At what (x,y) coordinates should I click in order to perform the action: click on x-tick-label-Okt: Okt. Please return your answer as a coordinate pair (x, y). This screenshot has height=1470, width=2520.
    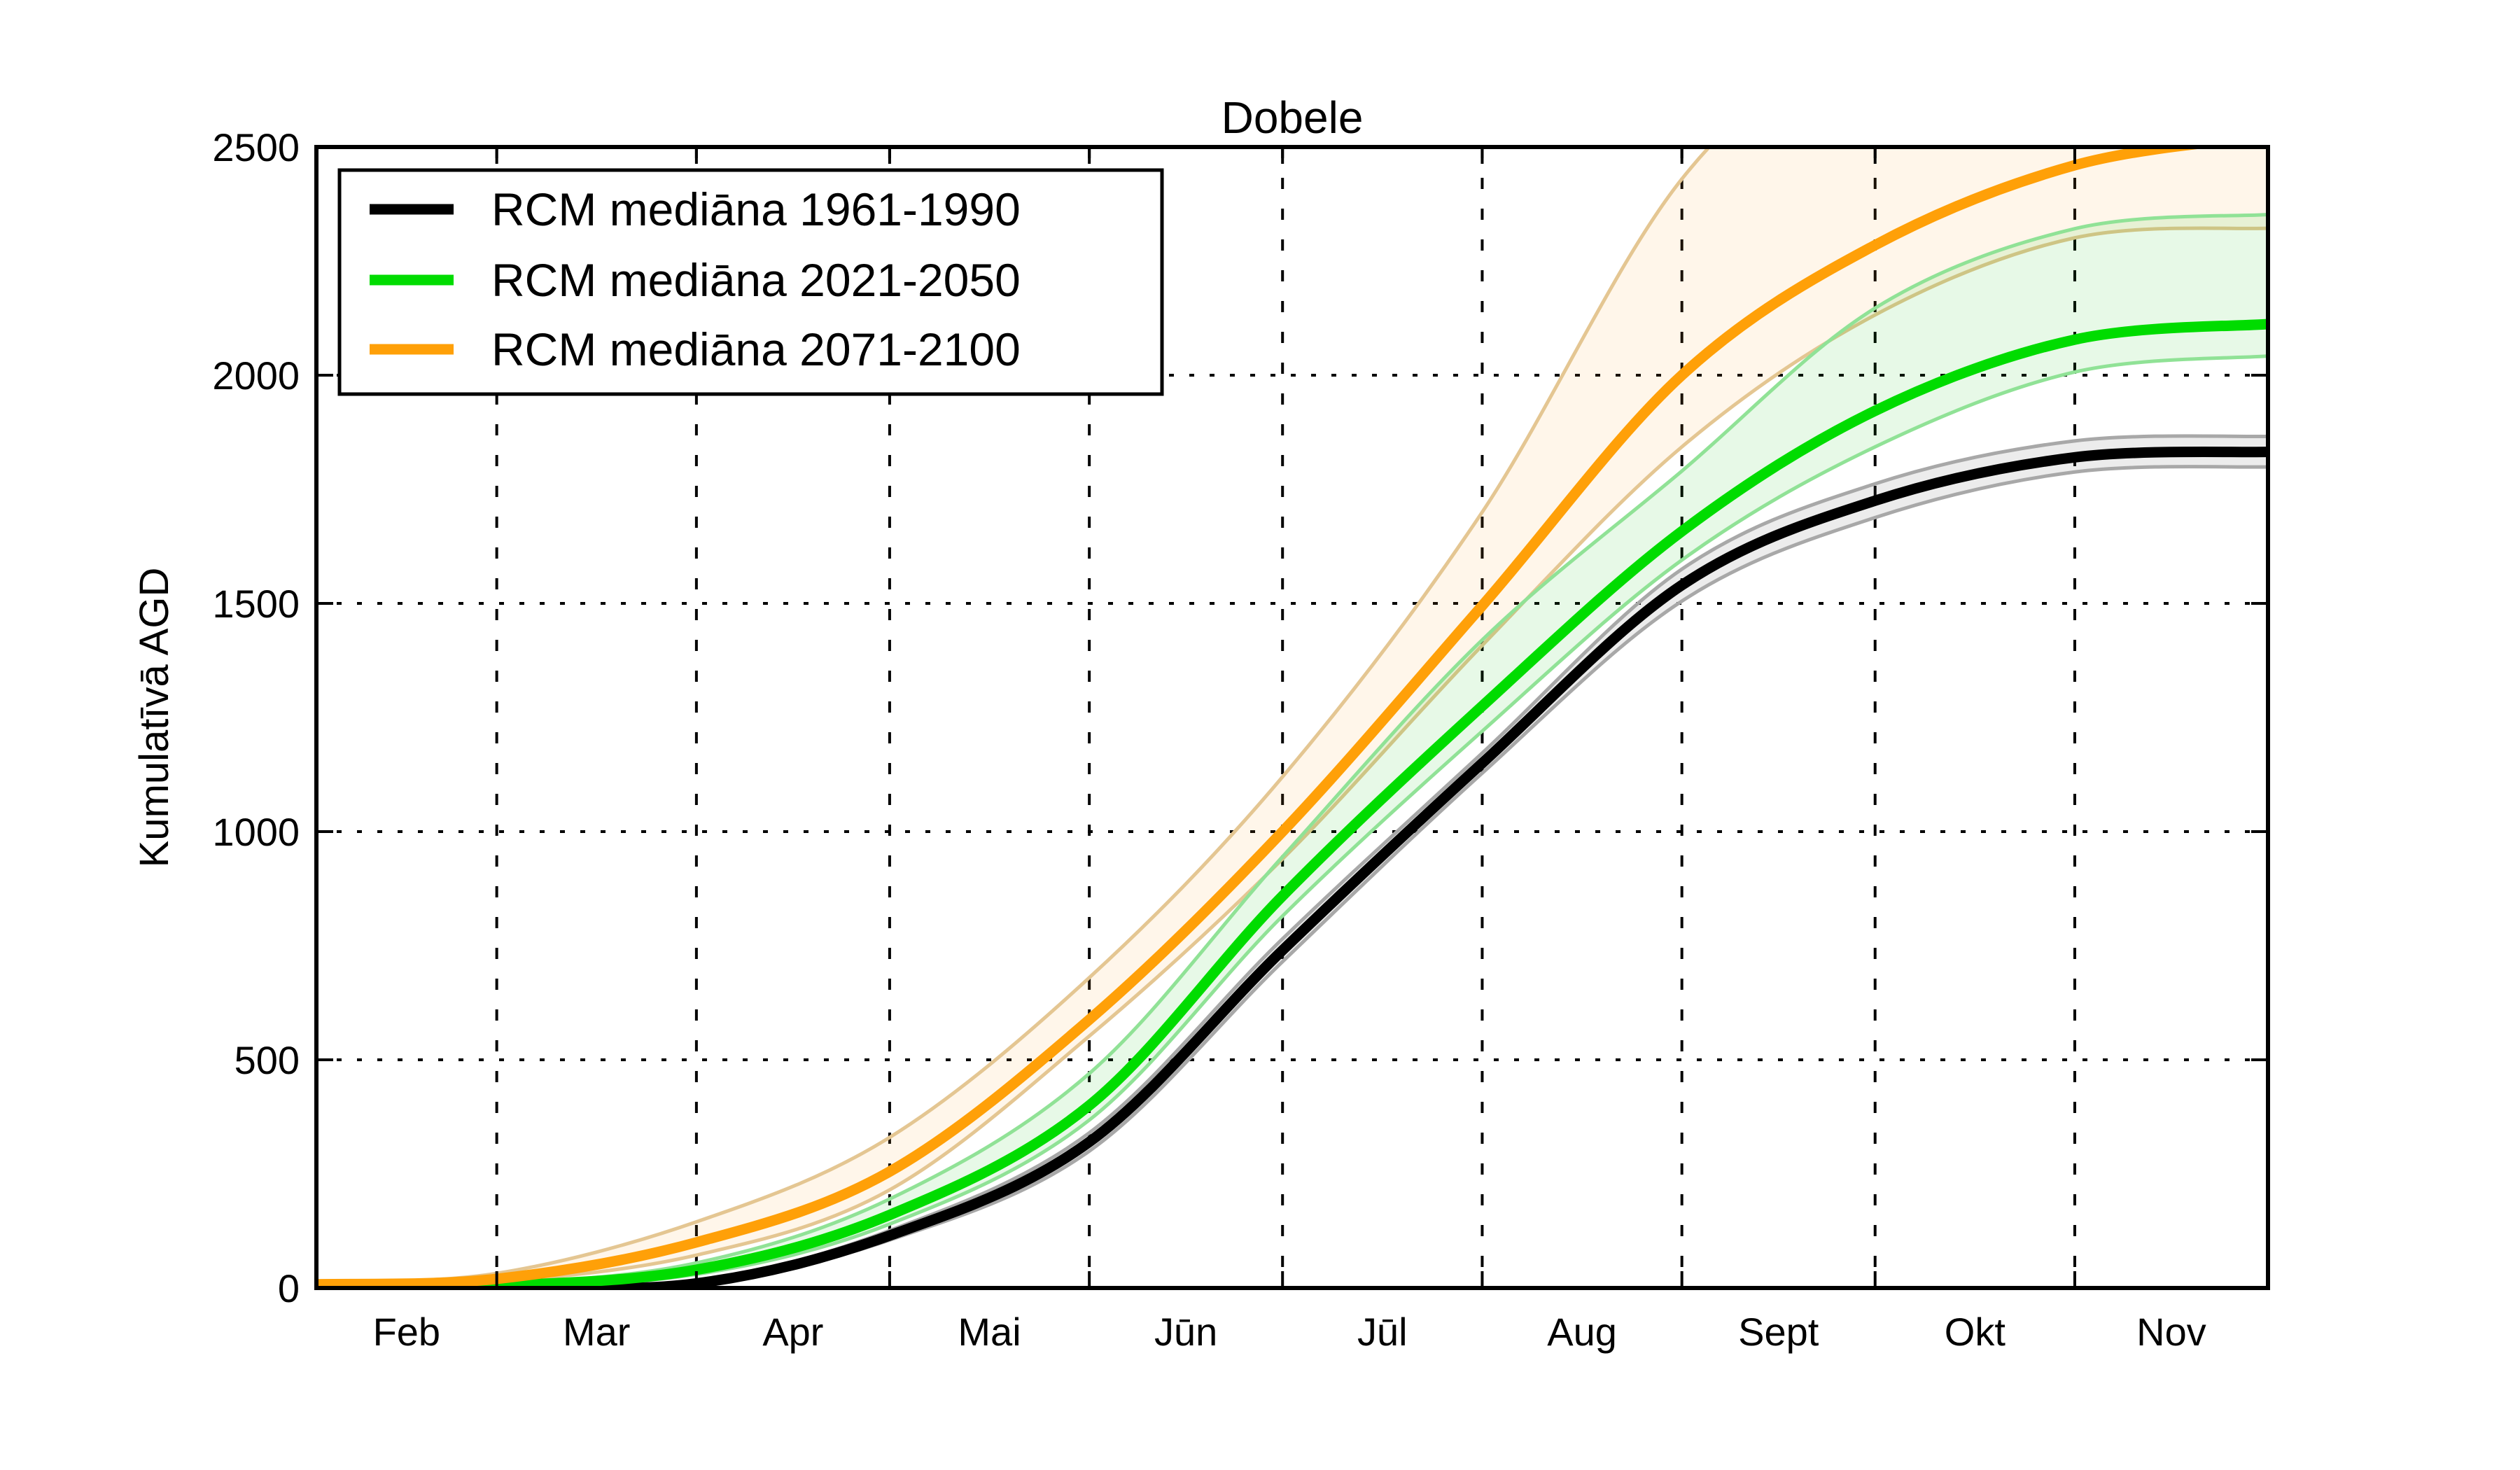
    Looking at the image, I should click on (1975, 1332).